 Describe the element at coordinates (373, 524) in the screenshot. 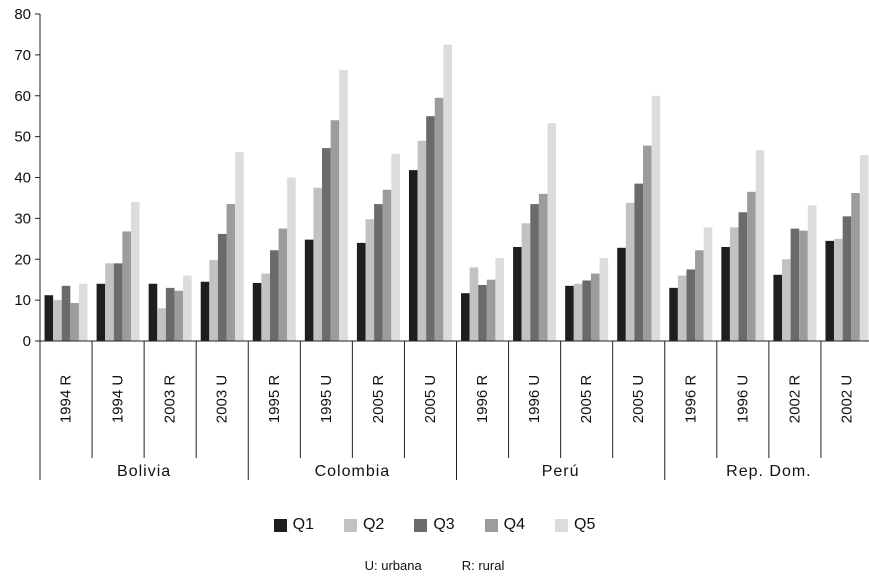

I see `legend-label: Q2` at that location.